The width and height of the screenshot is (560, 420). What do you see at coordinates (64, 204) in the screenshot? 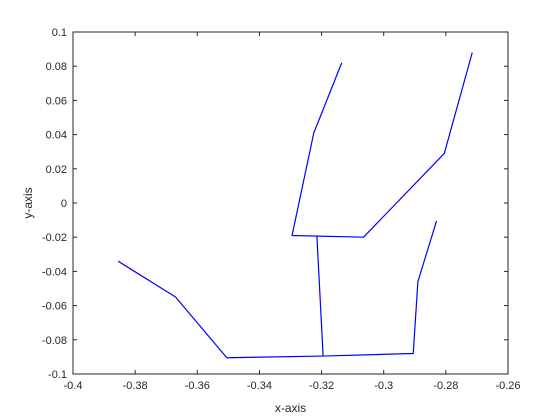
I see `y-tick-label: 0` at bounding box center [64, 204].